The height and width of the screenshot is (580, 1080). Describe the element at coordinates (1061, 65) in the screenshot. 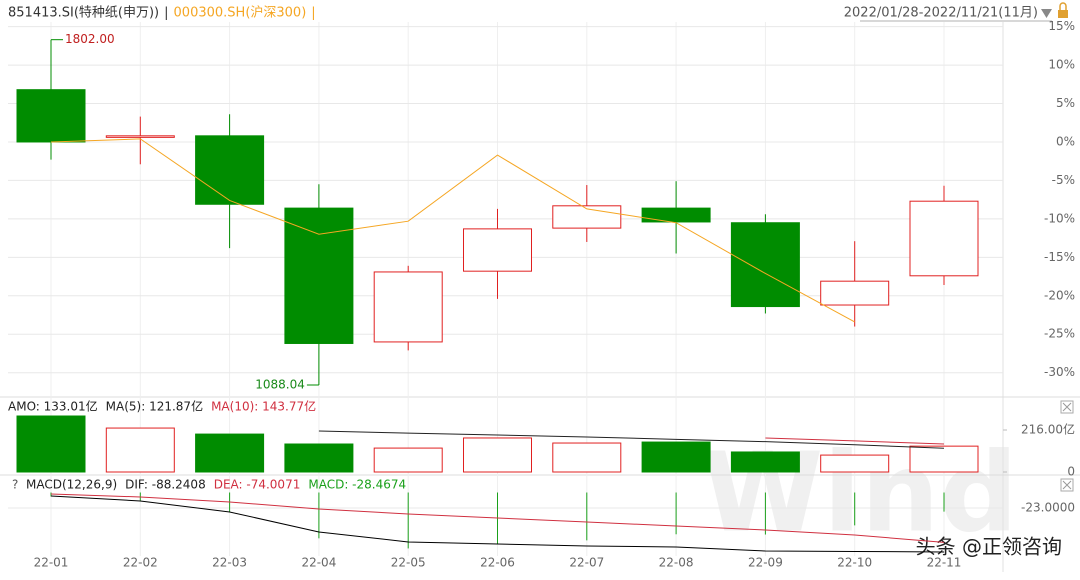

I see `y-tick-label: 10%` at that location.